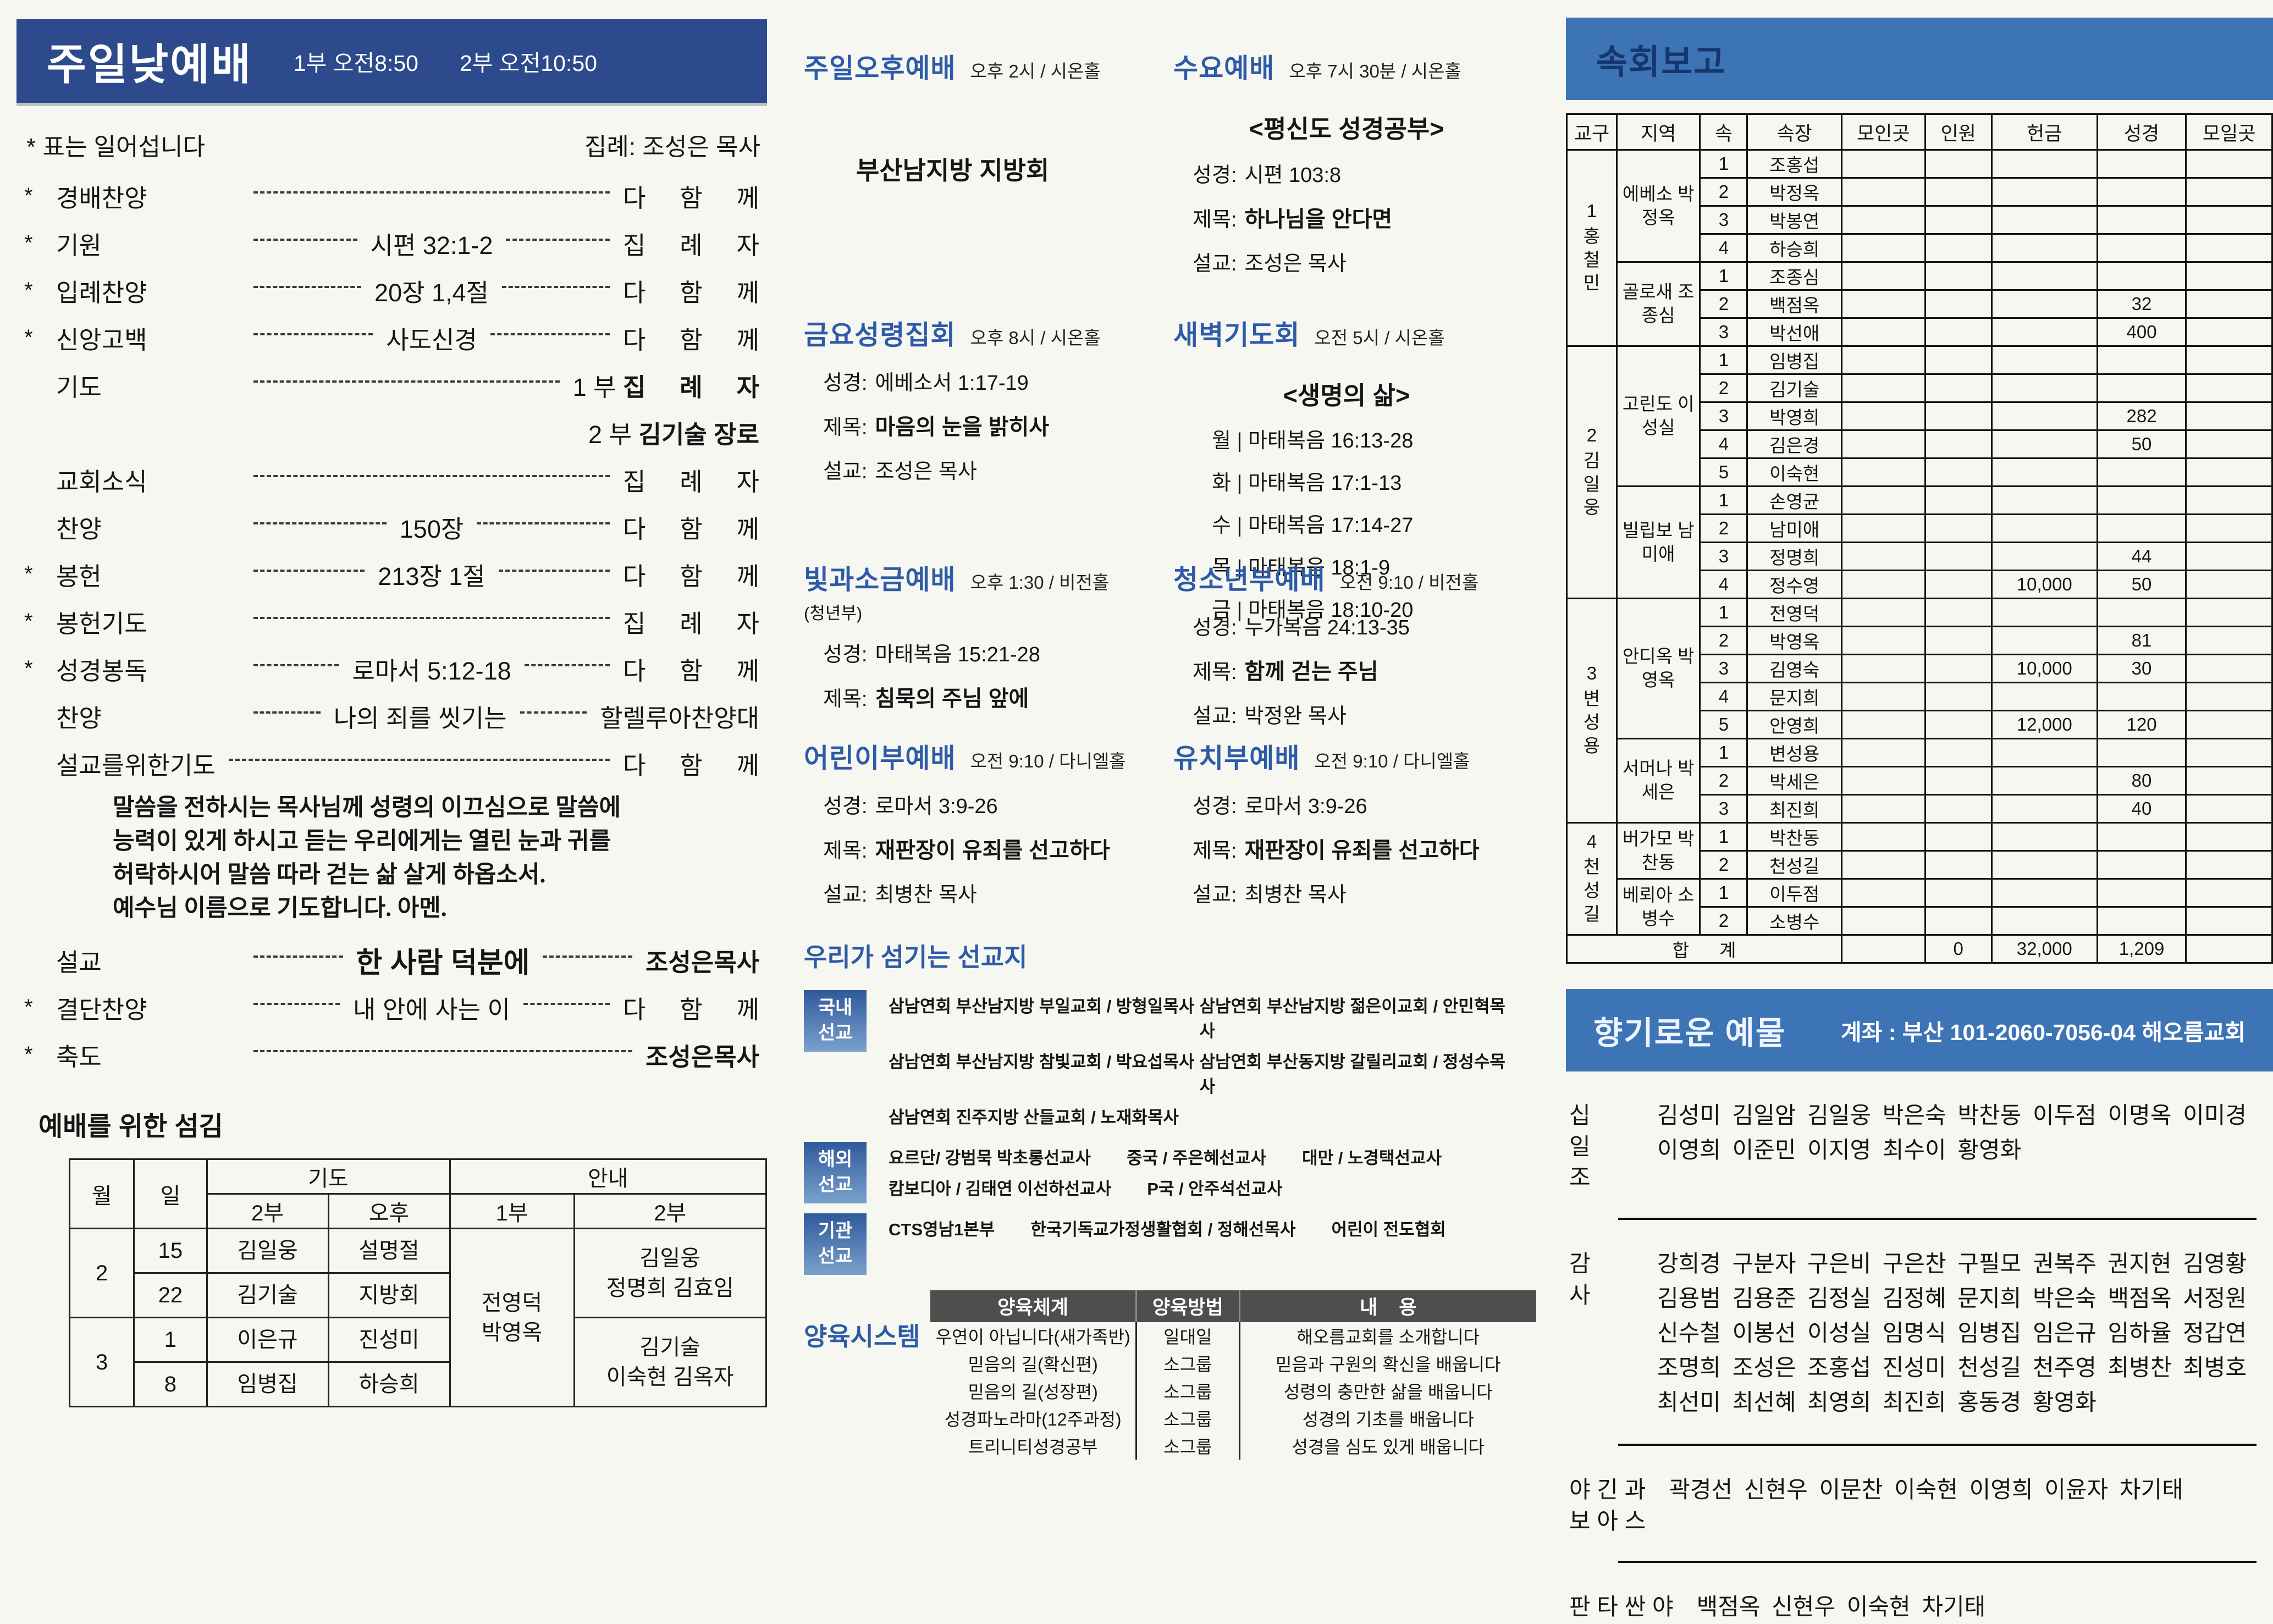  Describe the element at coordinates (1364, 714) in the screenshot. I see `service-detail-line: 설교: 박정완 목사` at that location.